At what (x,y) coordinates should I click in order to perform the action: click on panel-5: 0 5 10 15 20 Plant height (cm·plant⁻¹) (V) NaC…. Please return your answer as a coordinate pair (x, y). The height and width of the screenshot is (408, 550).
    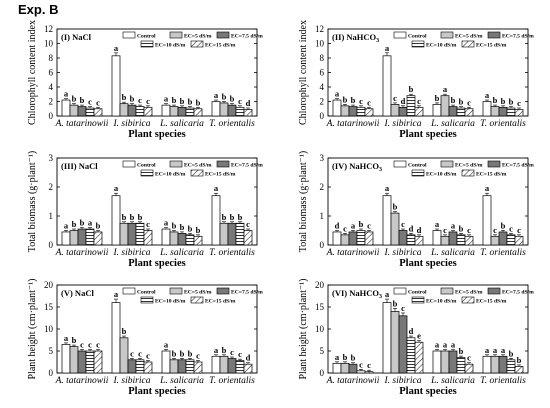
    Looking at the image, I should click on (145, 337).